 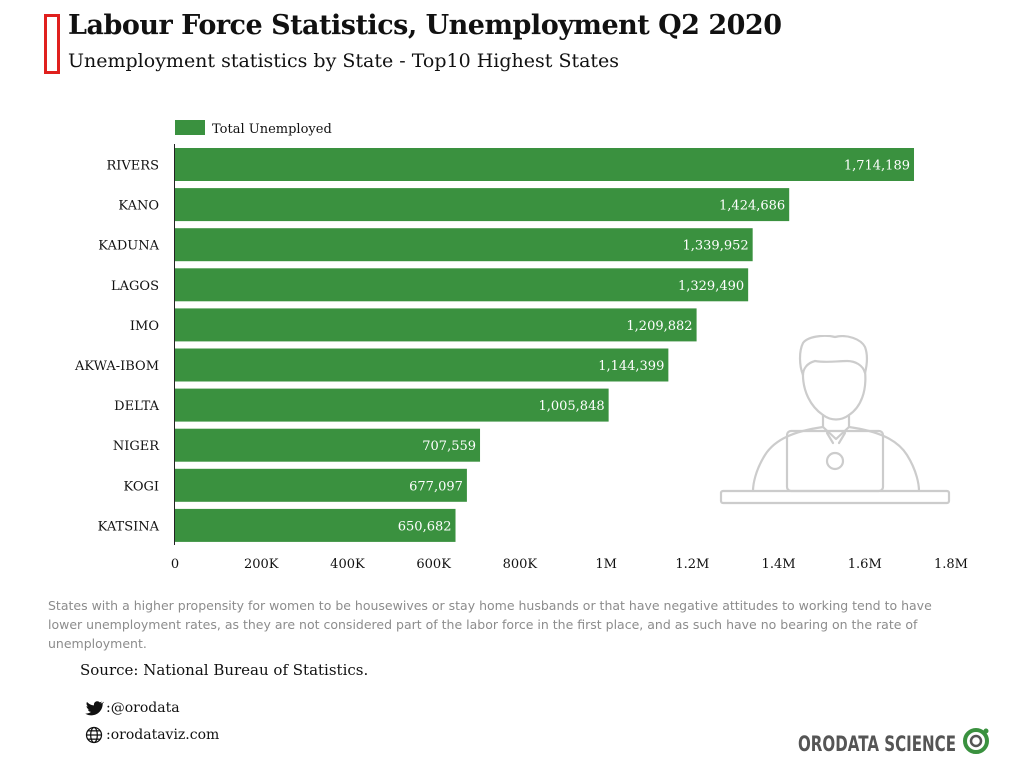 What do you see at coordinates (631, 366) in the screenshot?
I see `data-label: 1,144,399` at bounding box center [631, 366].